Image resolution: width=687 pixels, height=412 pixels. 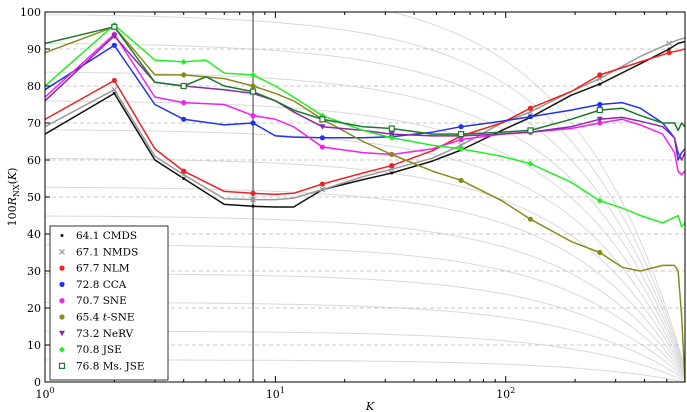 I want to click on legend-marker-jse, so click(x=62, y=349).